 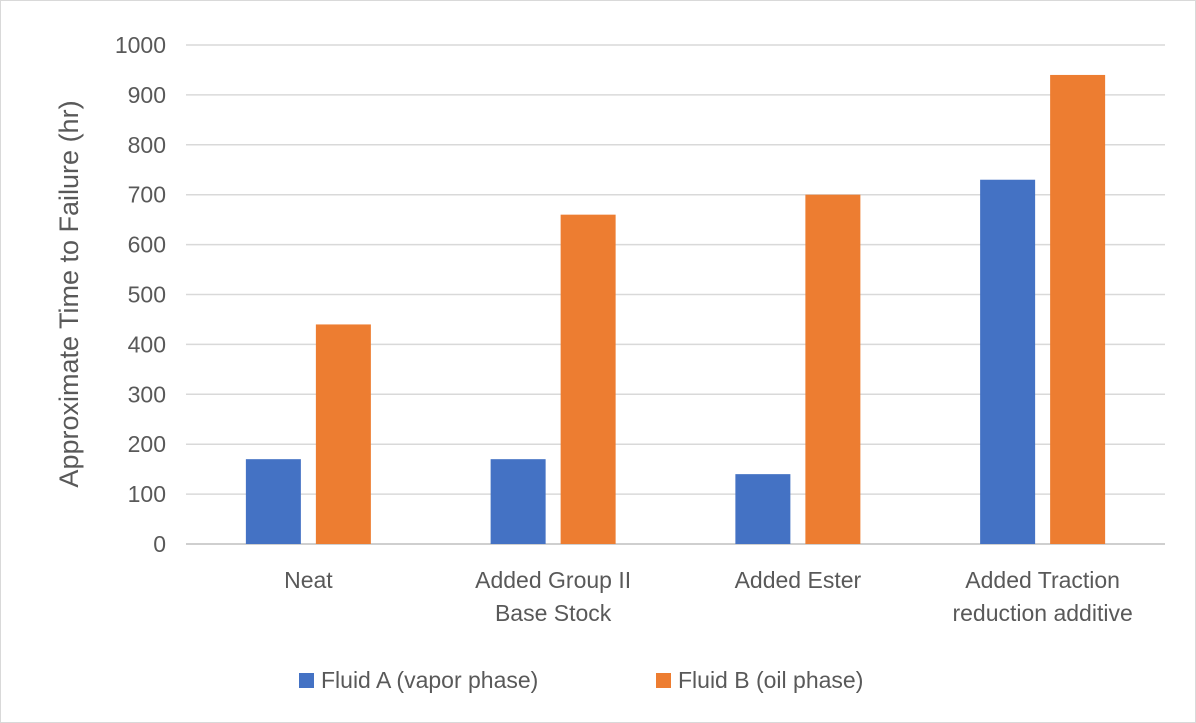 I want to click on y-axis-tick-labels: 0 100 200 300 400 500 600 700 800 900 1000, so click(x=140, y=294).